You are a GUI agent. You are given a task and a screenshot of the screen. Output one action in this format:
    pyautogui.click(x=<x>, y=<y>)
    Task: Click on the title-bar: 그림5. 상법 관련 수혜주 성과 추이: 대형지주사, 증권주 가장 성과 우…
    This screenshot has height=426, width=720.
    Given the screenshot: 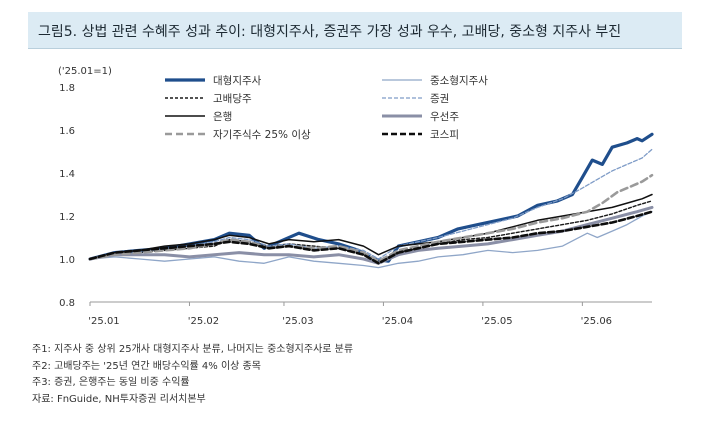 What is the action you would take?
    pyautogui.click(x=355, y=30)
    